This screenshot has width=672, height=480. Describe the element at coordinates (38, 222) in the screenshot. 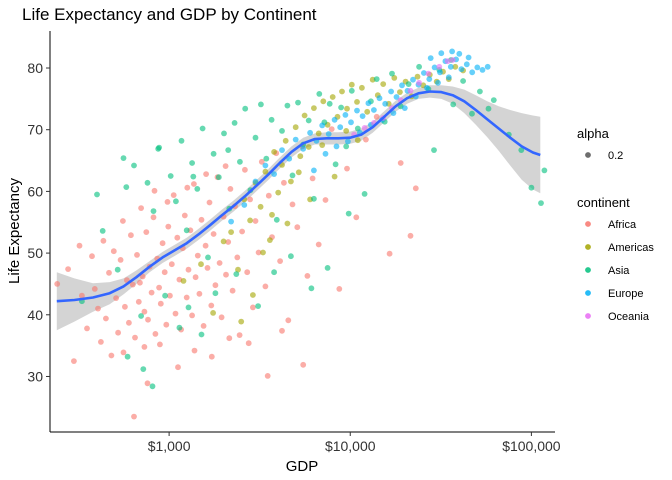

I see `y-axis-ticks: 30 40 50 60 70 80` at that location.